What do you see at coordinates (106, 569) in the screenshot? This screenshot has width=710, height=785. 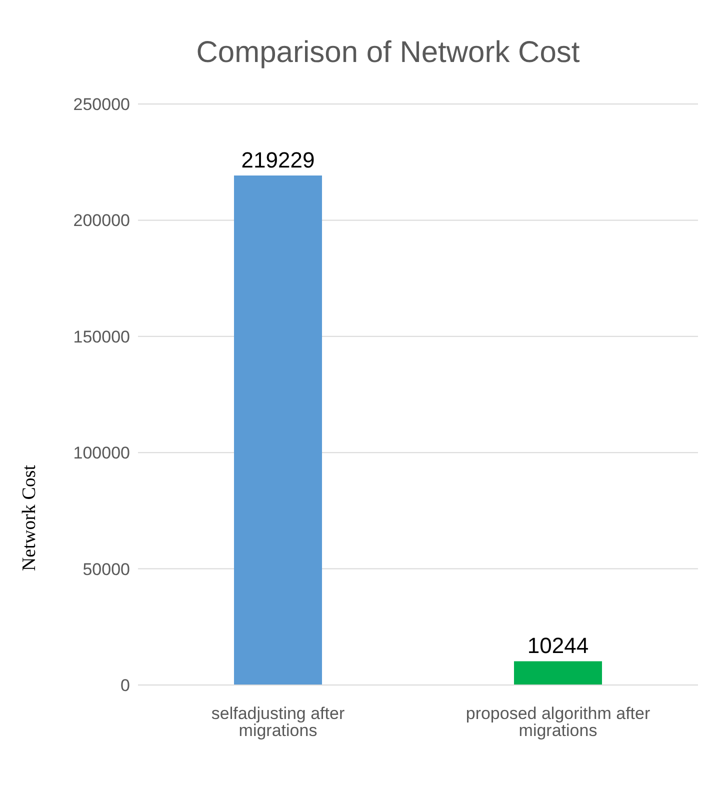 I see `y-tick-label: 50000` at bounding box center [106, 569].